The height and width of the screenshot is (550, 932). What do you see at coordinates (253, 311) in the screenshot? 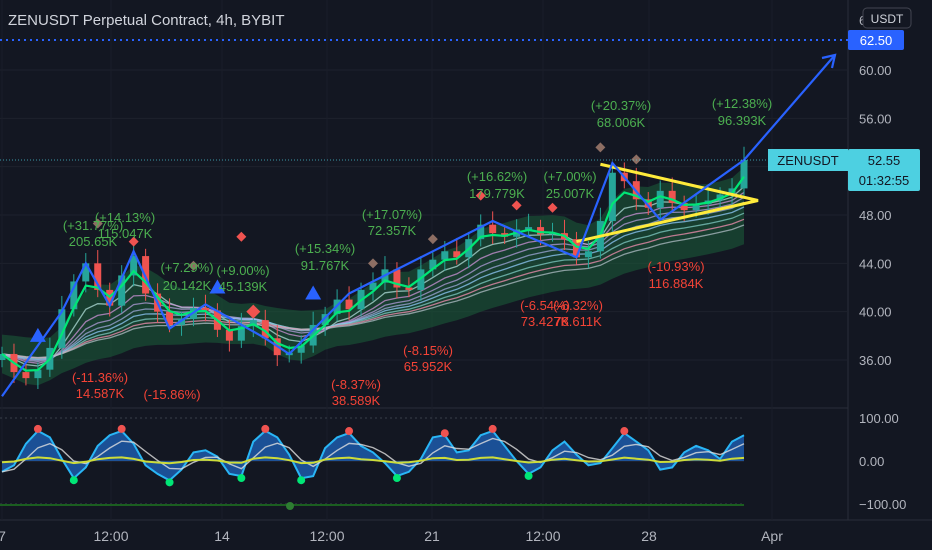
I see `sell-diamond` at bounding box center [253, 311].